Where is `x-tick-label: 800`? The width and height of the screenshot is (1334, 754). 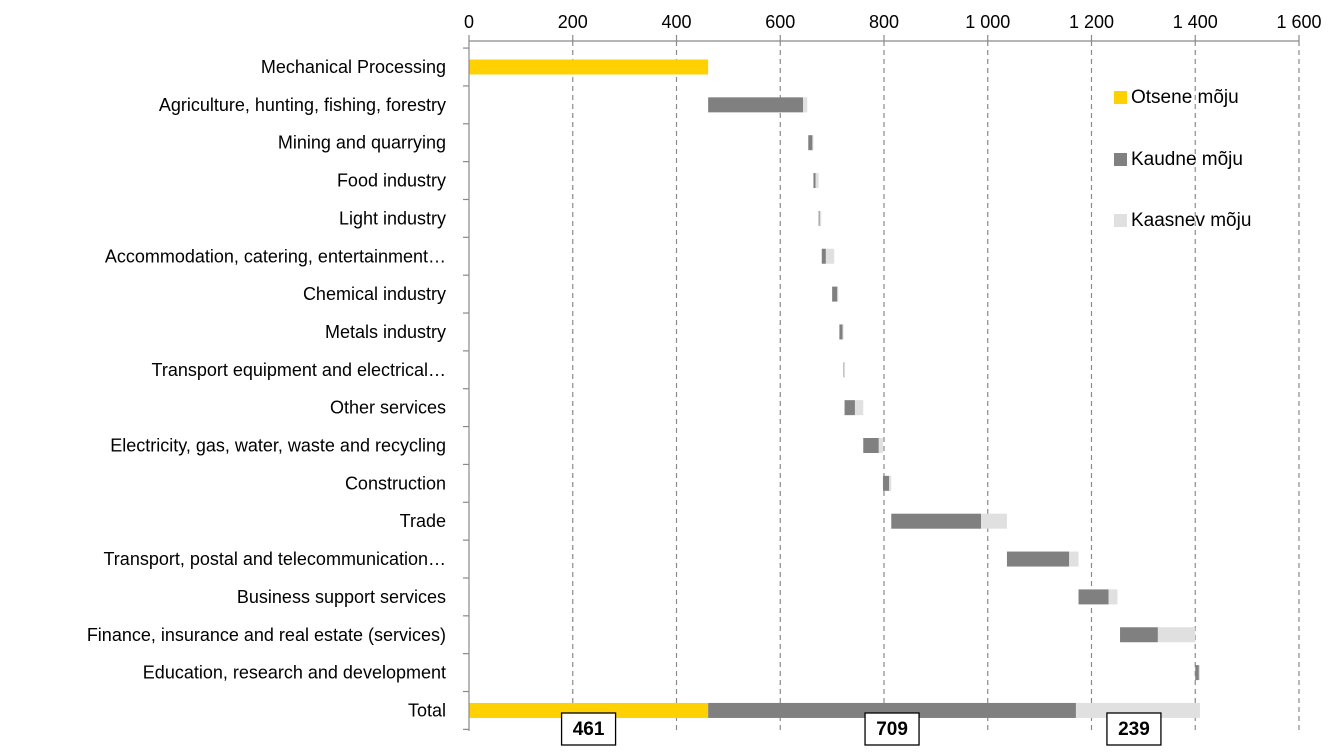 x-tick-label: 800 is located at coordinates (884, 22).